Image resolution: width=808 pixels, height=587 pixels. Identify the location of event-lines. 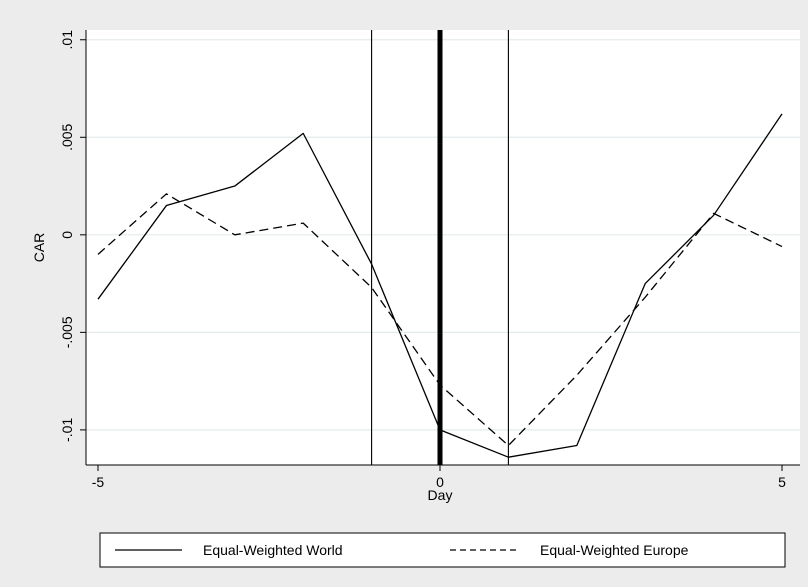
(440, 247).